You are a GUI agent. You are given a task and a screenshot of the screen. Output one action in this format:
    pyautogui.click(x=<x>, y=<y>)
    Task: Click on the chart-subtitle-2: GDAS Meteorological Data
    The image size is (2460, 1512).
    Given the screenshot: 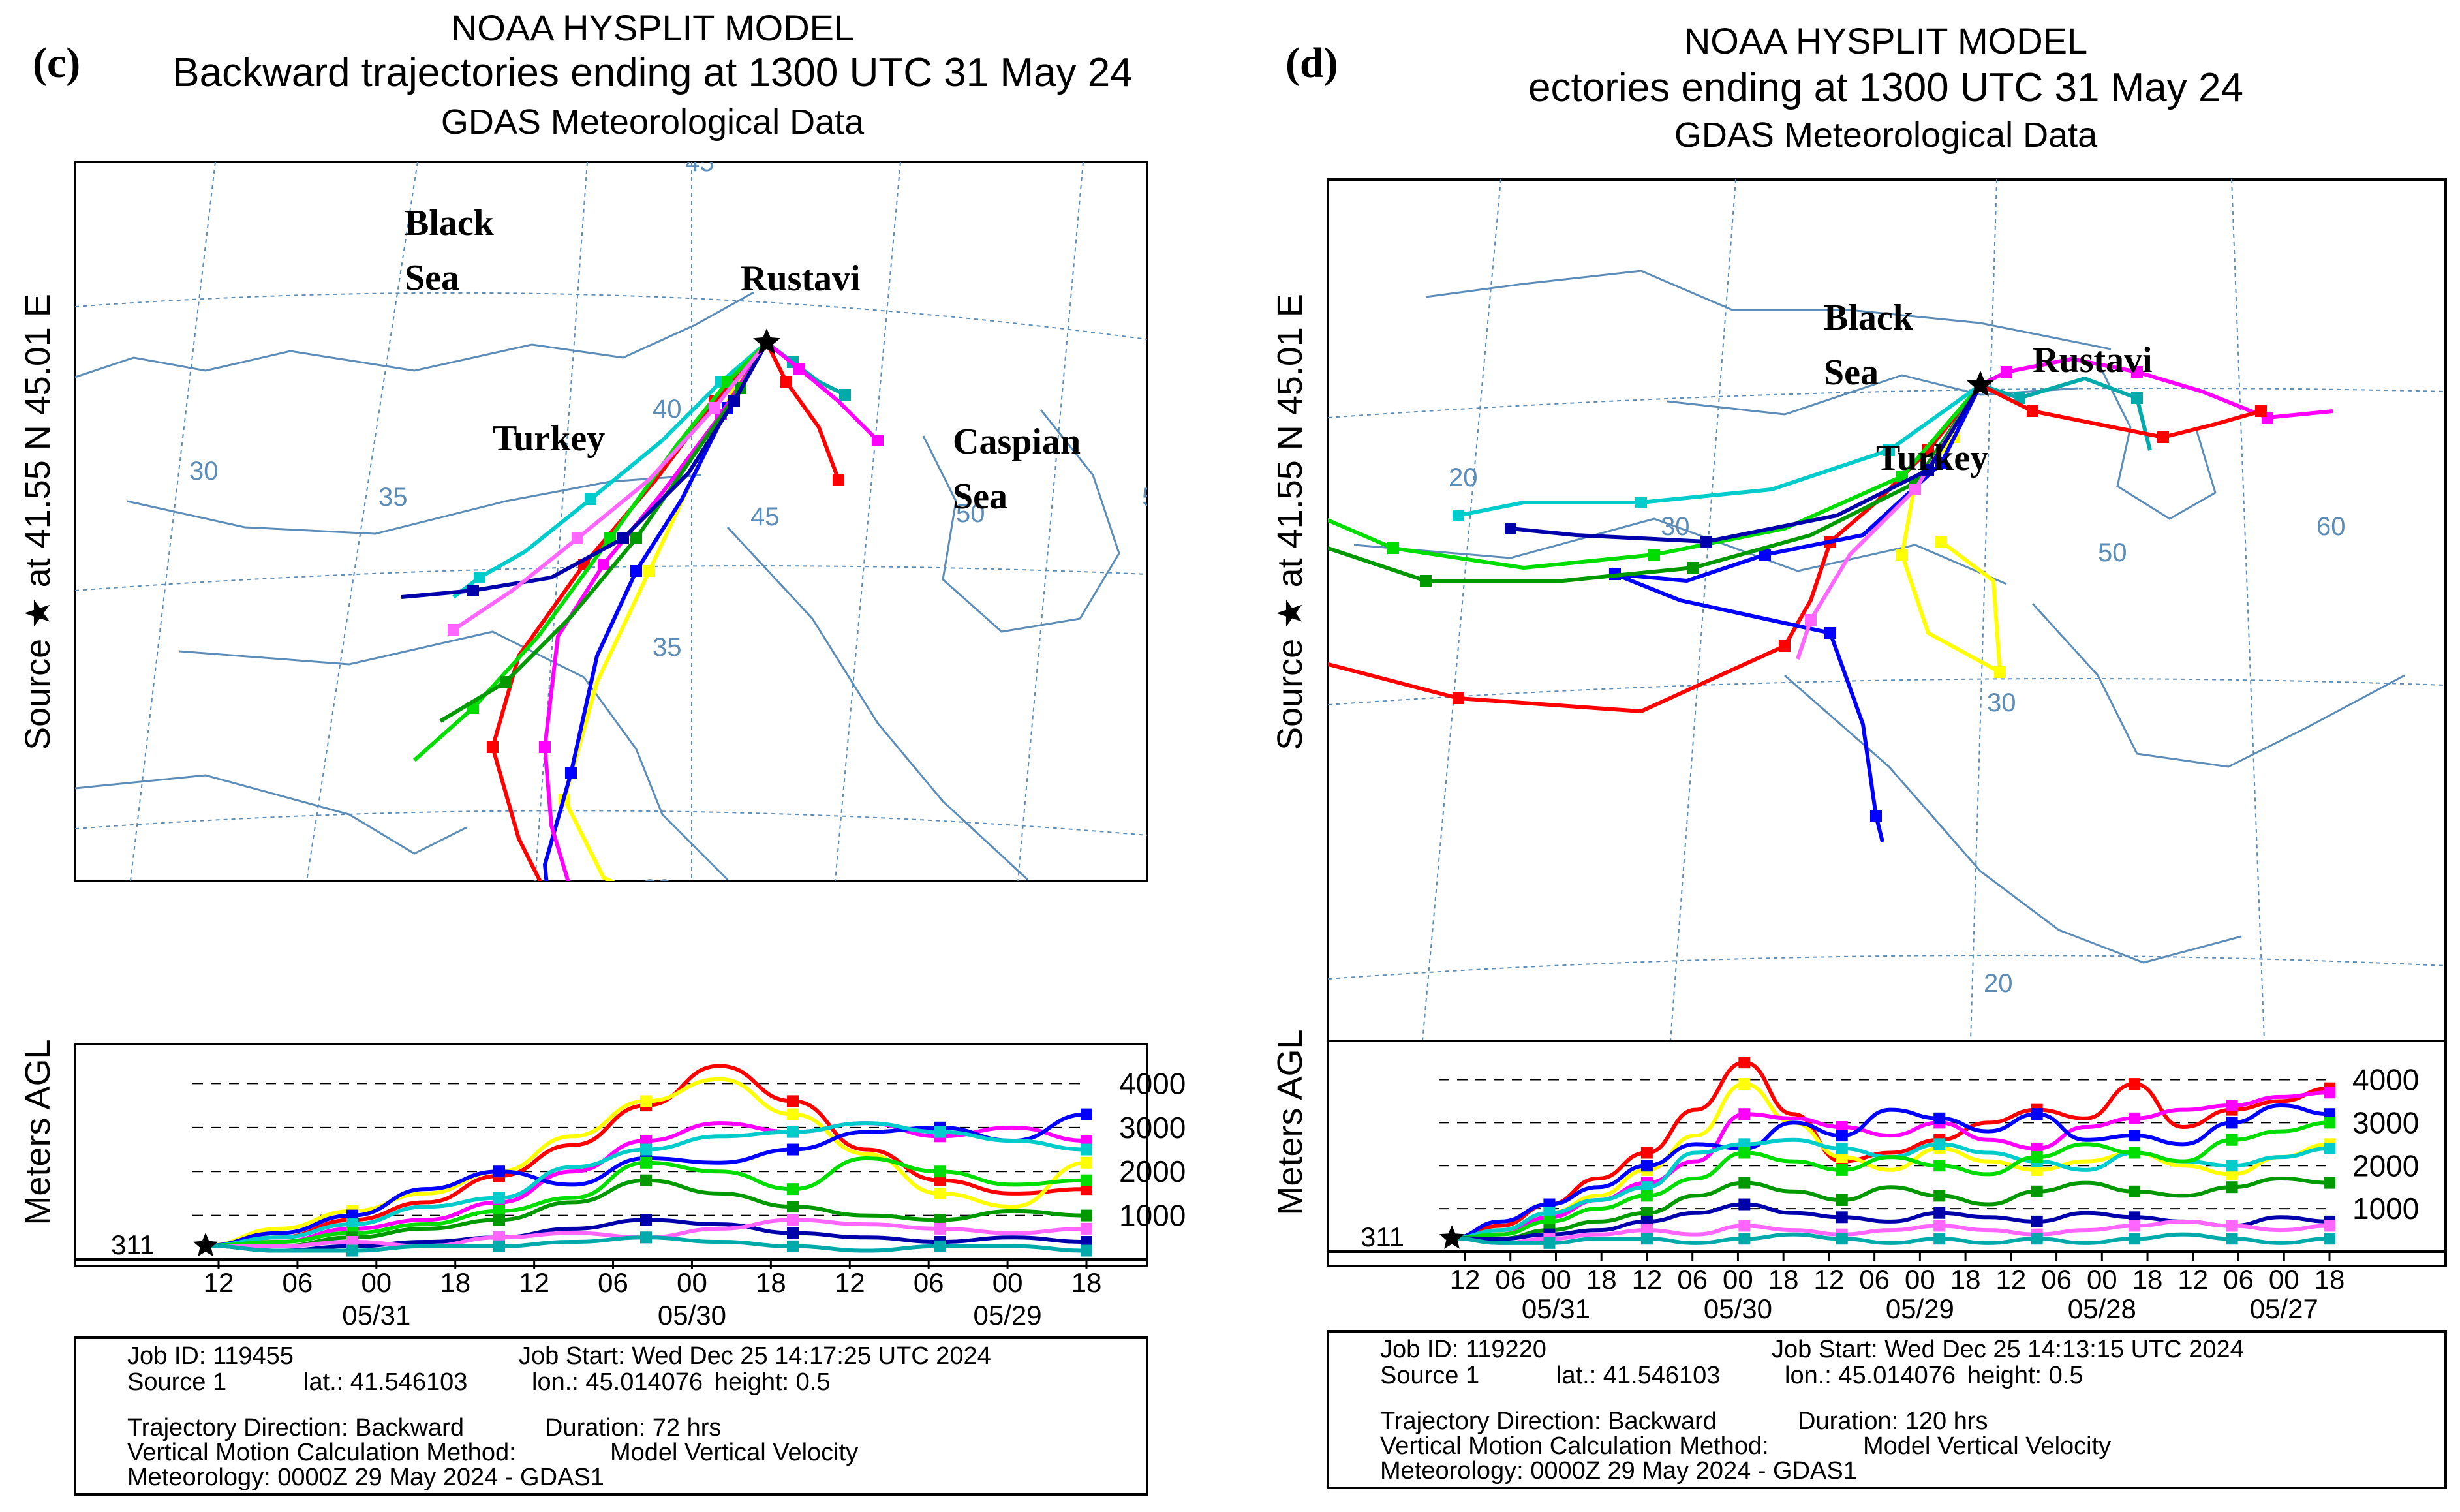 What is the action you would take?
    pyautogui.click(x=1886, y=135)
    